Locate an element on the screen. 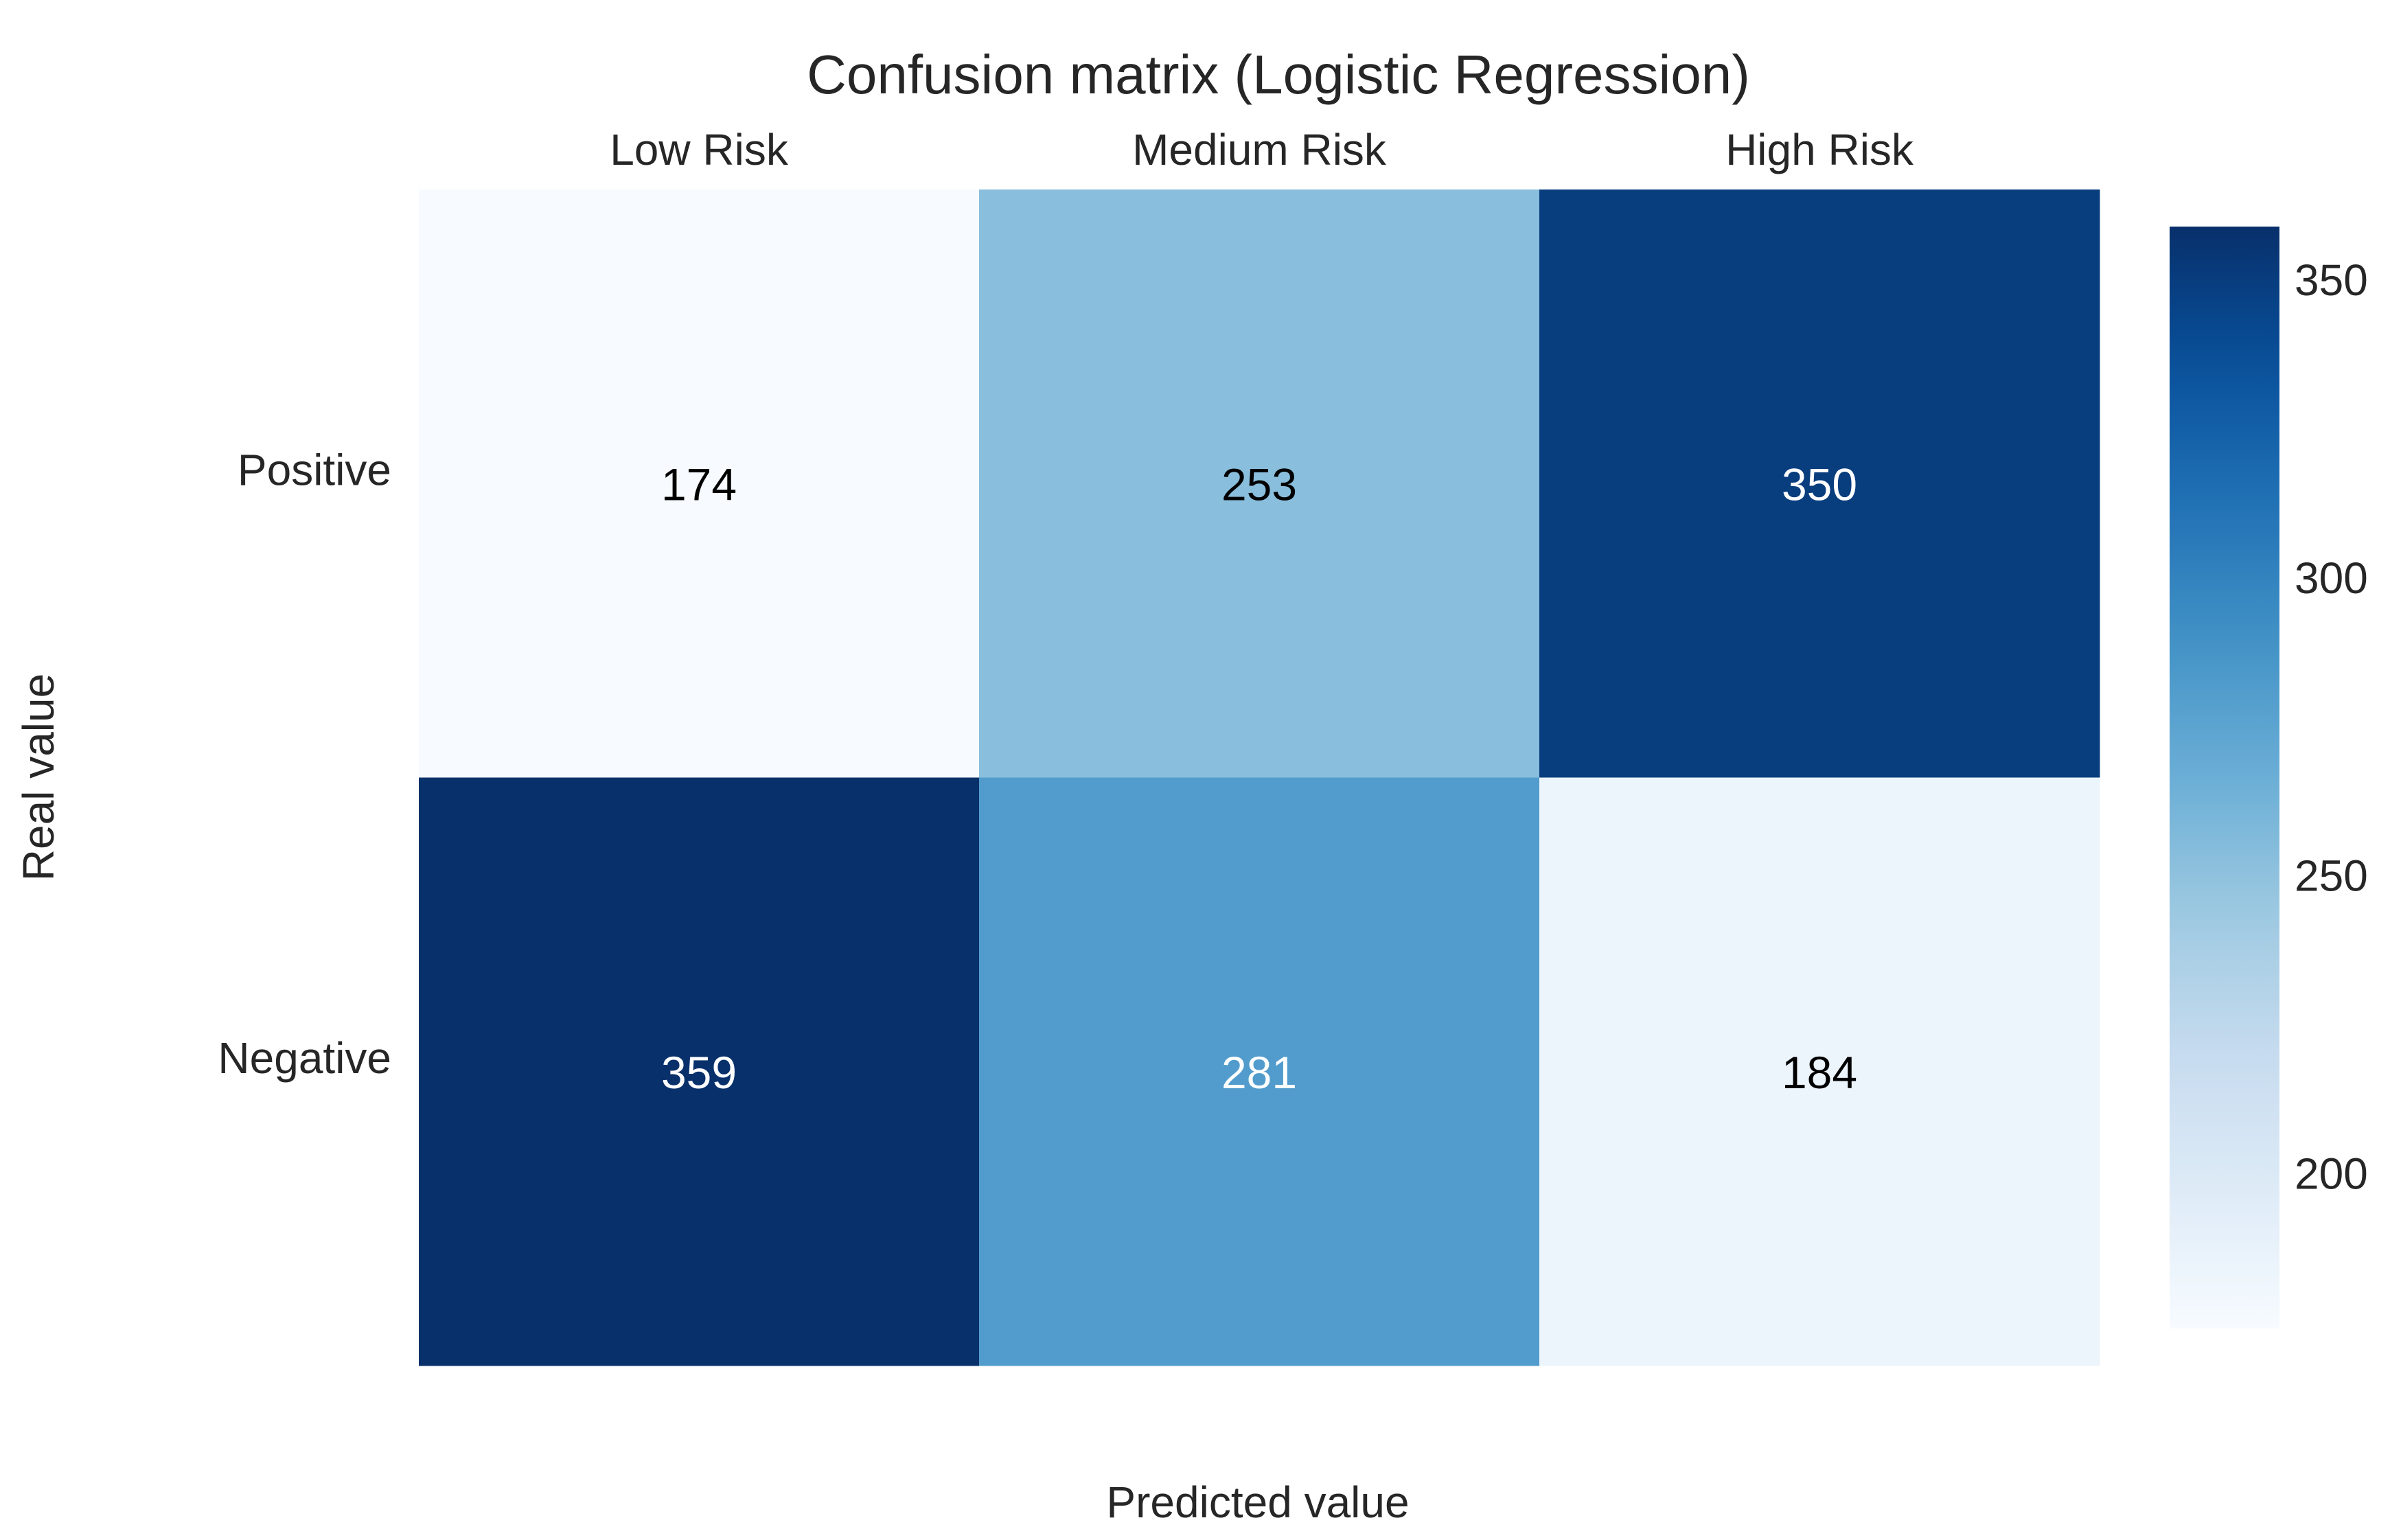 Image resolution: width=2390 pixels, height=1540 pixels. cell-value-label: 281 is located at coordinates (1259, 1072).